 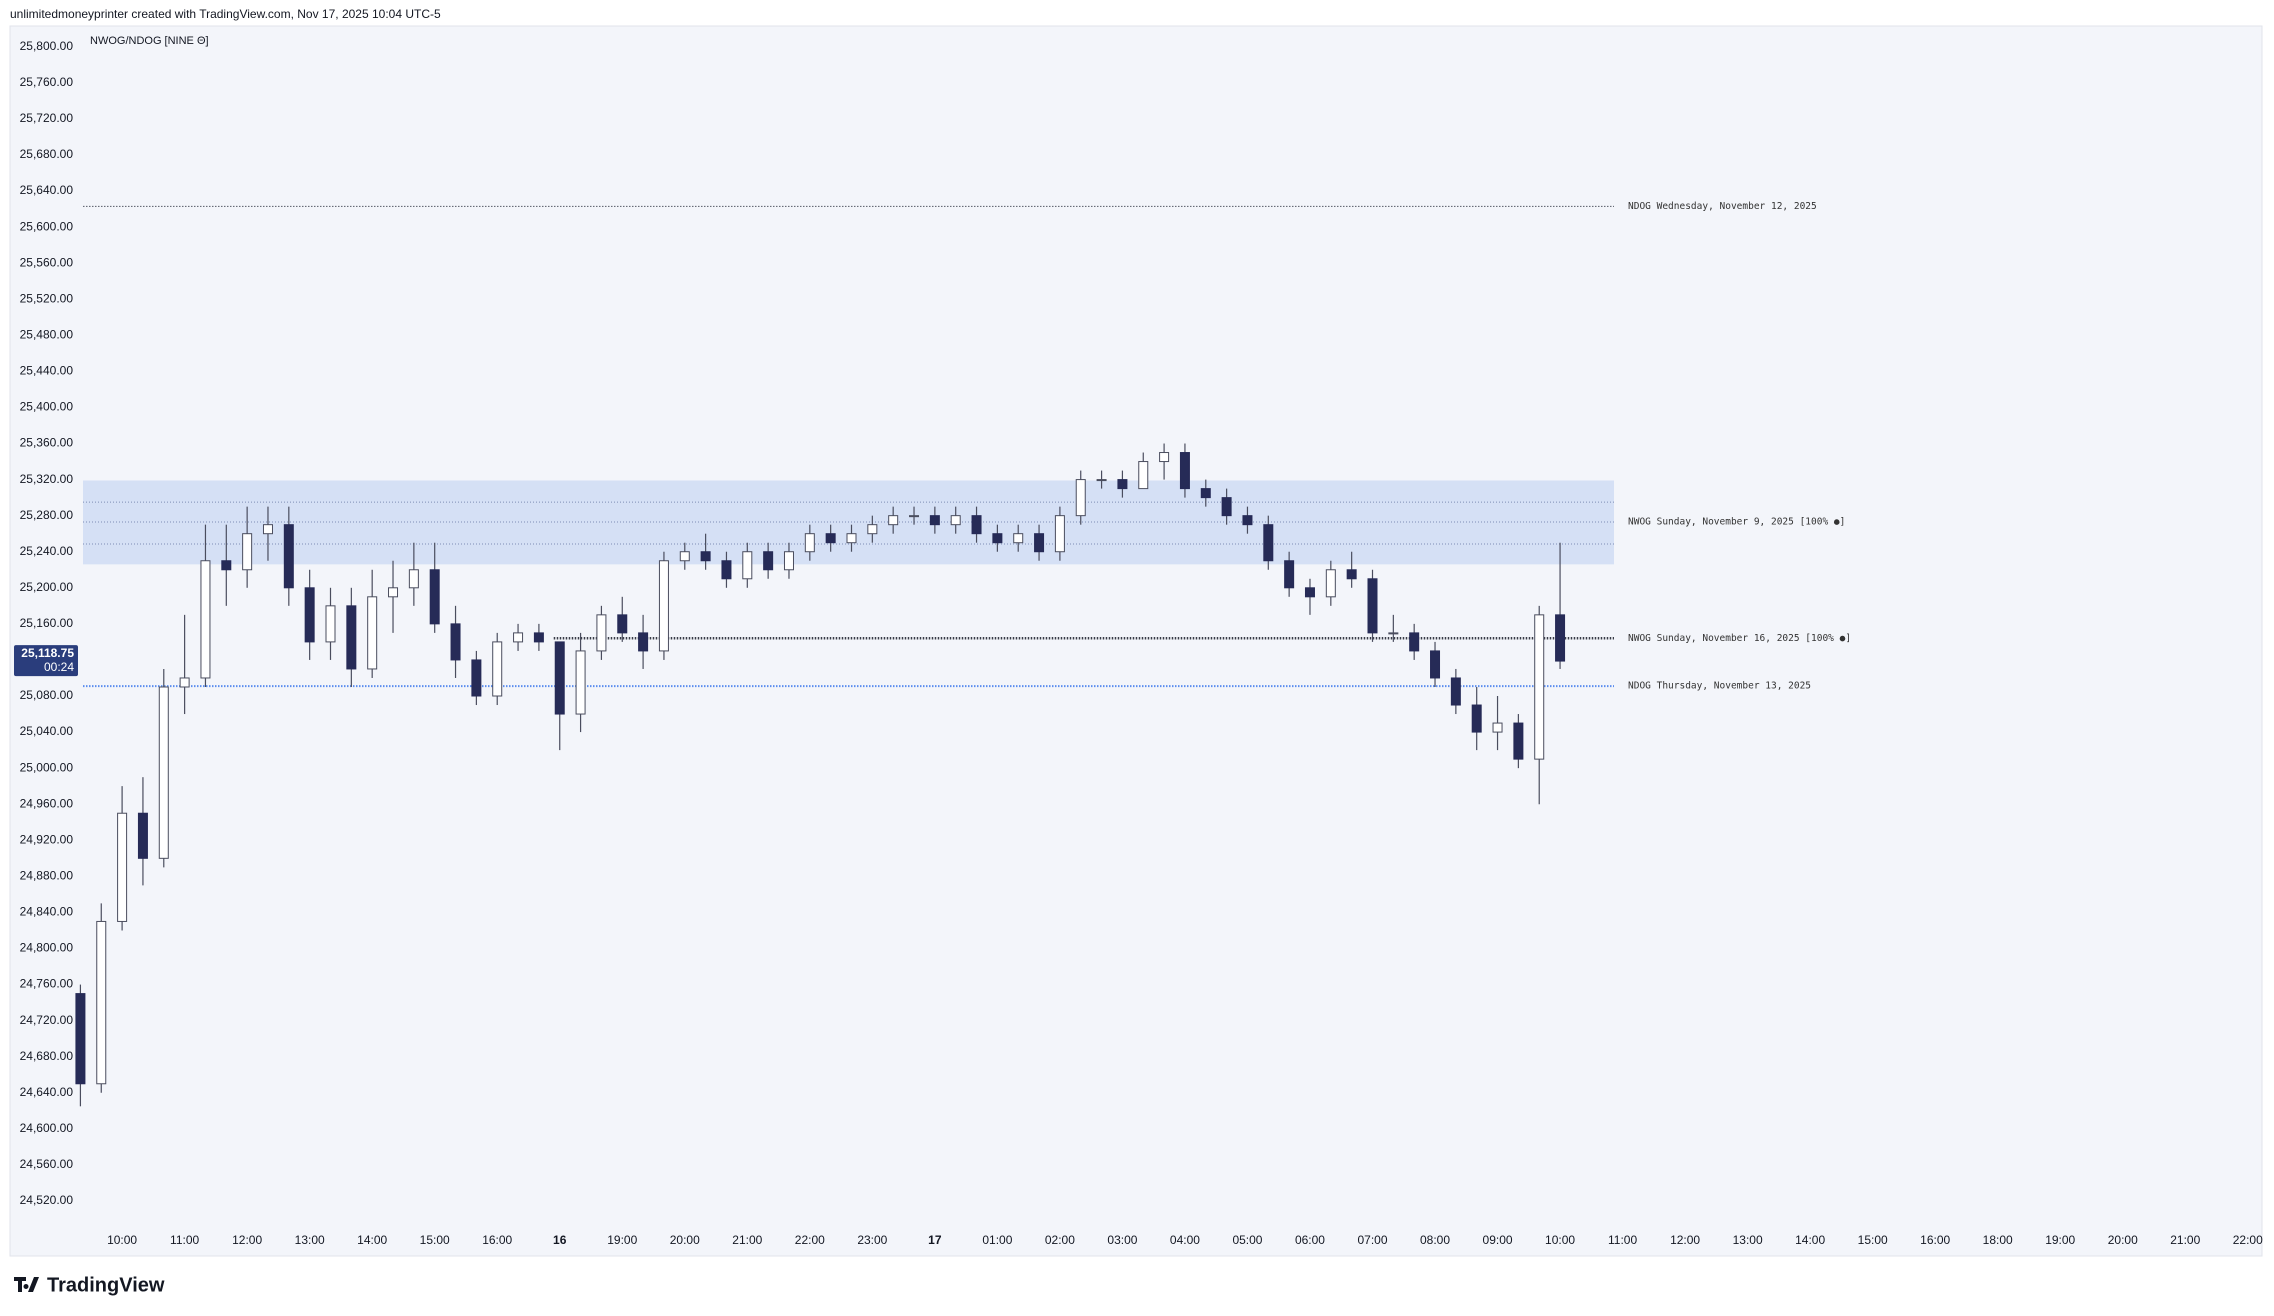 What do you see at coordinates (47, 1200) in the screenshot?
I see `y-tick-label: 24,520.00` at bounding box center [47, 1200].